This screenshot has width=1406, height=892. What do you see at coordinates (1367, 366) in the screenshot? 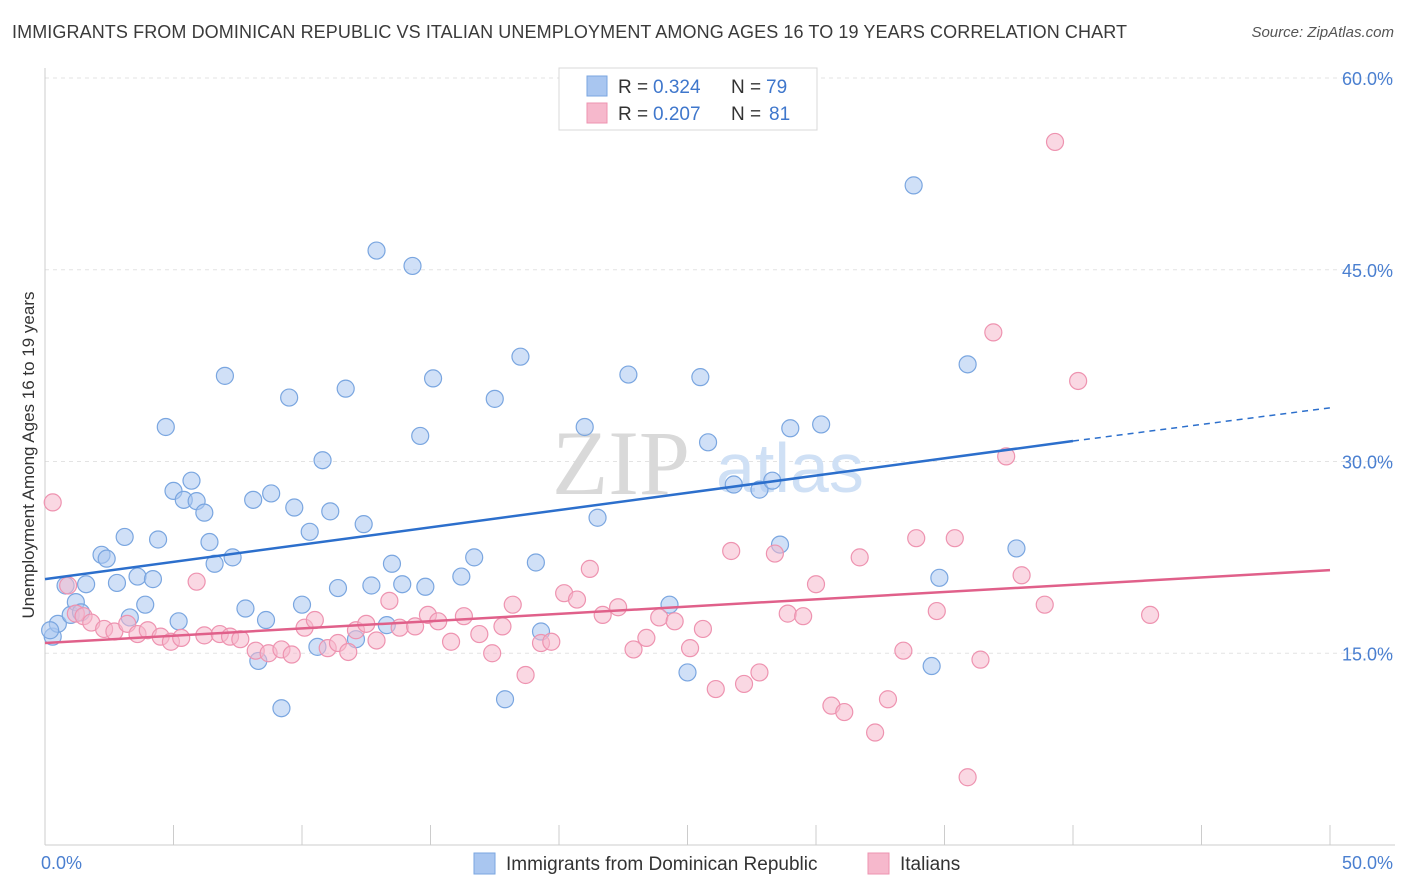
I see `y-tick-labels: 15.0% 30.0% 45.0% 60.0%` at bounding box center [1367, 366].